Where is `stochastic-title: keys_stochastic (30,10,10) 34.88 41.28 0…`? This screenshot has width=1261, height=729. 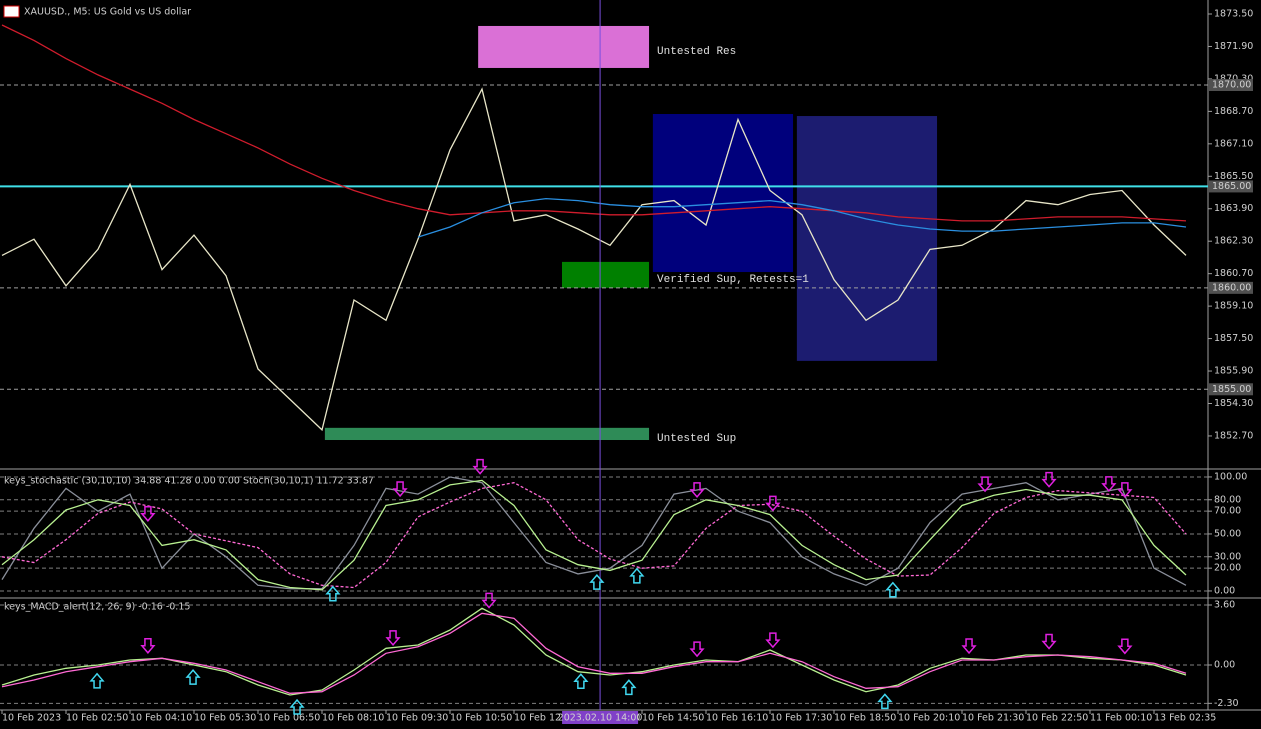
stochastic-title: keys_stochastic (30,10,10) 34.88 41.28 0… is located at coordinates (189, 481).